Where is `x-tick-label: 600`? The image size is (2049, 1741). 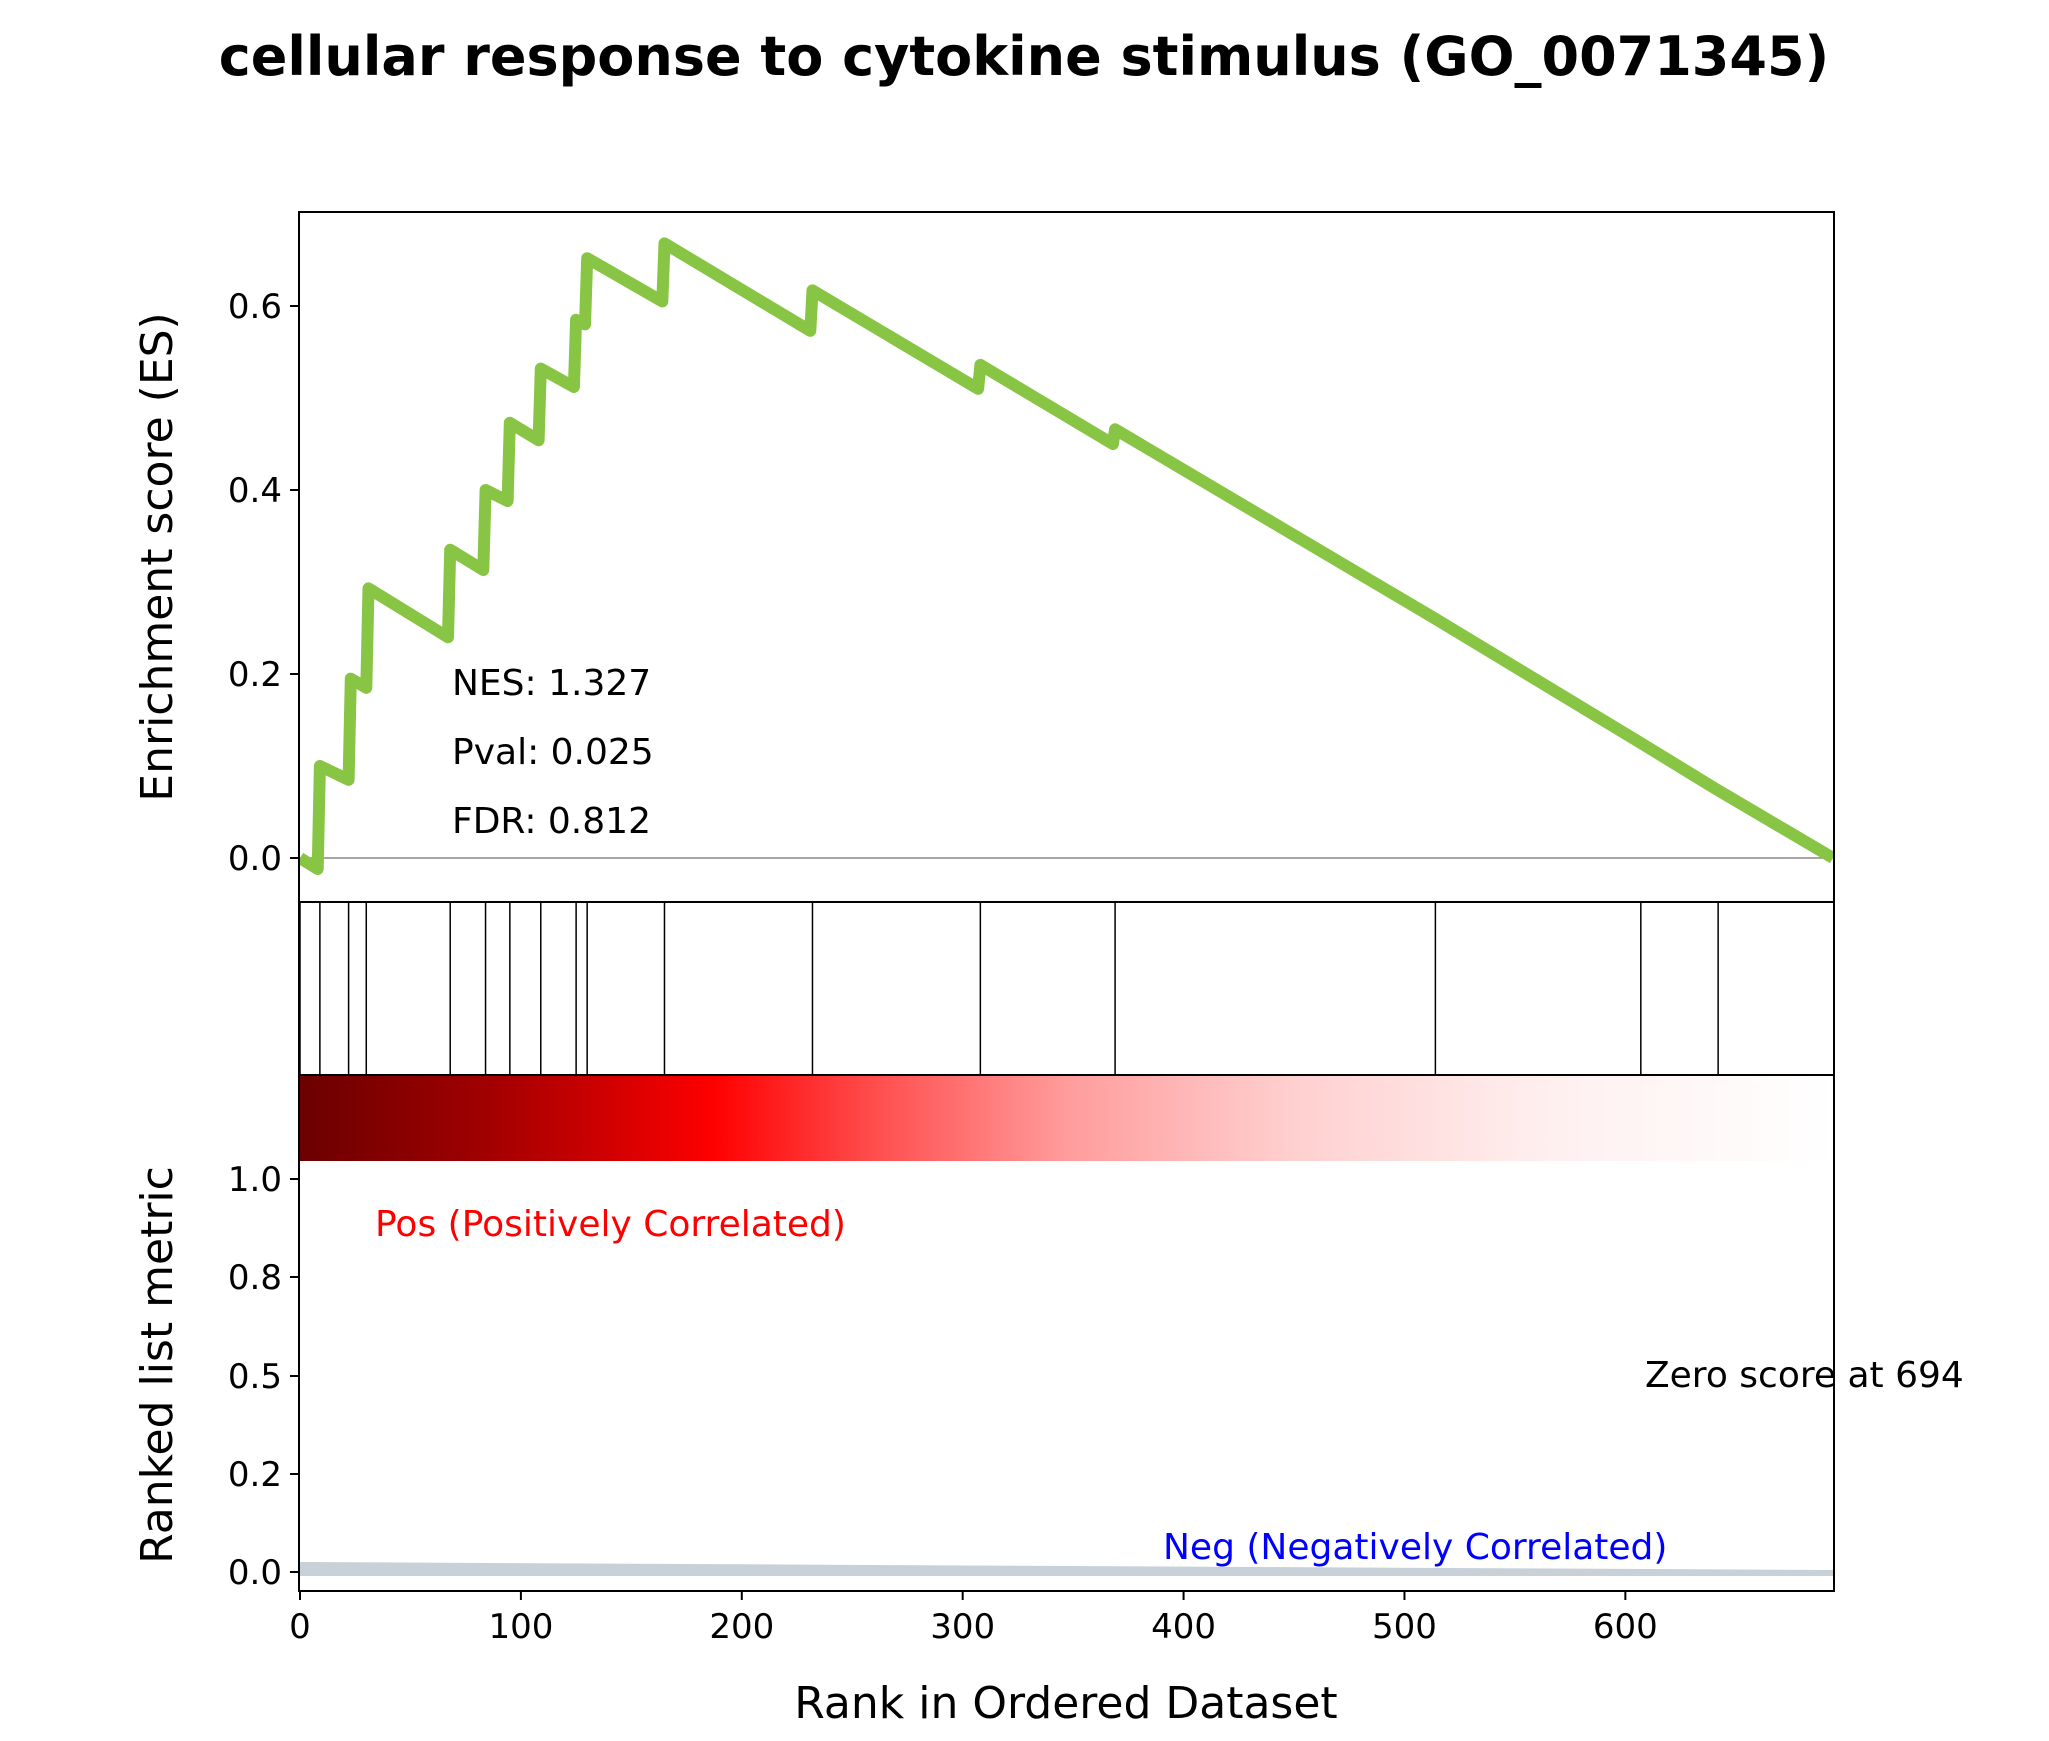 x-tick-label: 600 is located at coordinates (1625, 1627).